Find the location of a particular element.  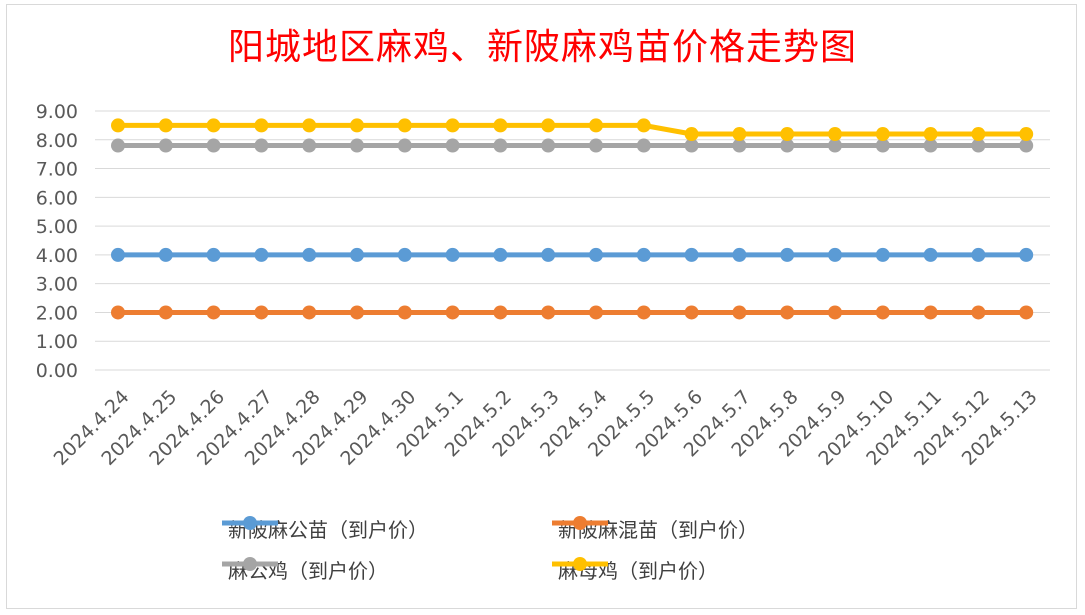

legend-item: 麻公鸡（到户价） is located at coordinates (304, 569).